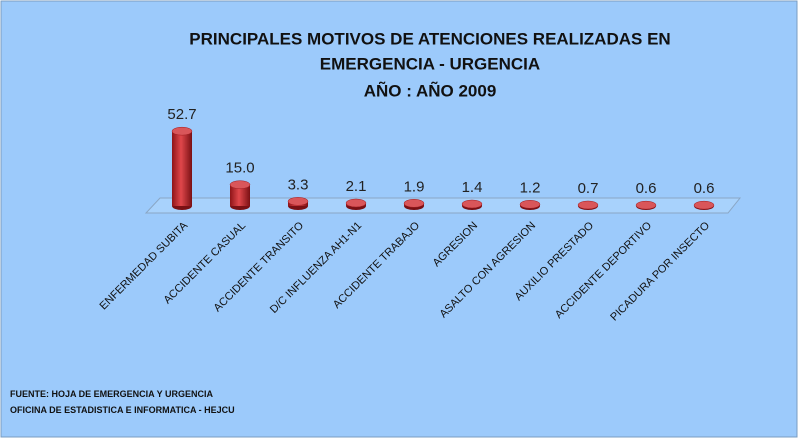 The image size is (798, 438). I want to click on chart-title: EMERGENCIA - URGENCIA, so click(430, 63).